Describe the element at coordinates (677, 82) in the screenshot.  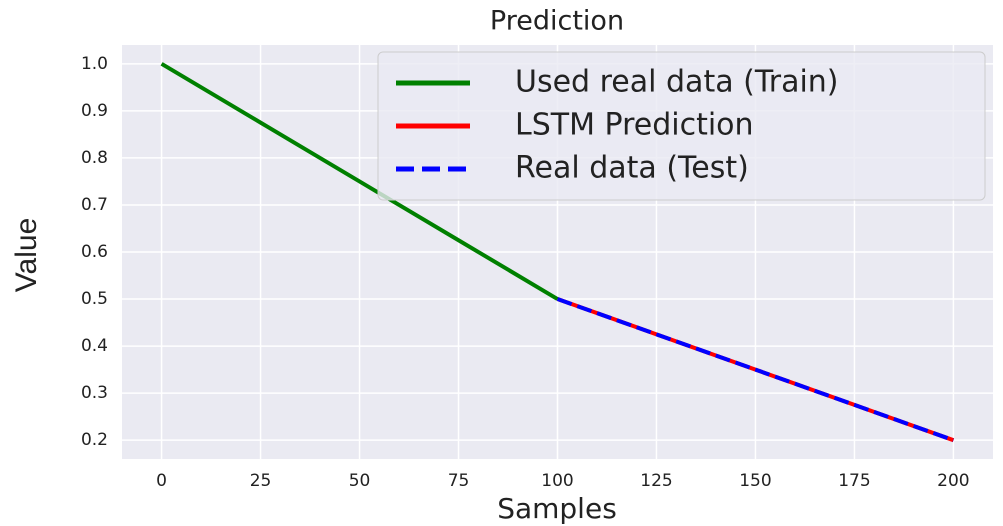
I see `legend-label: Used real data (Train)` at that location.